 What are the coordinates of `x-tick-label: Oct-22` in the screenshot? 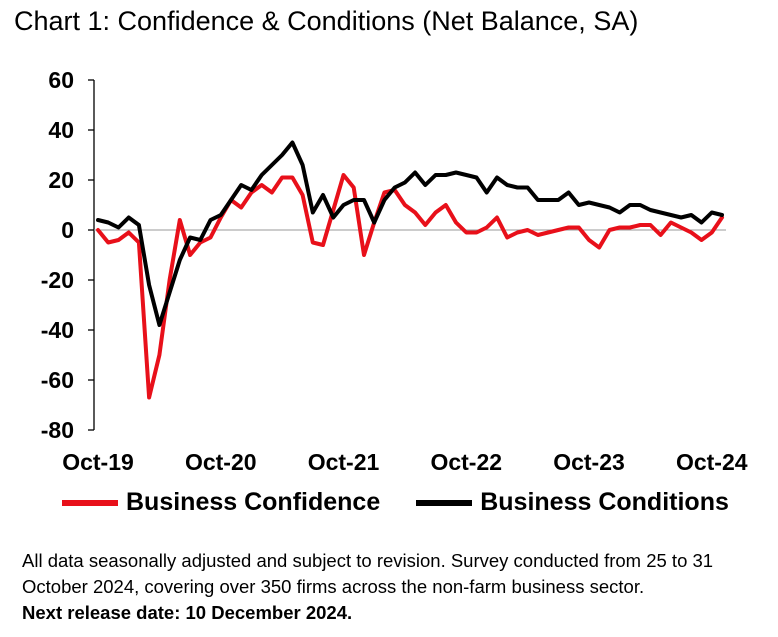 It's located at (466, 462).